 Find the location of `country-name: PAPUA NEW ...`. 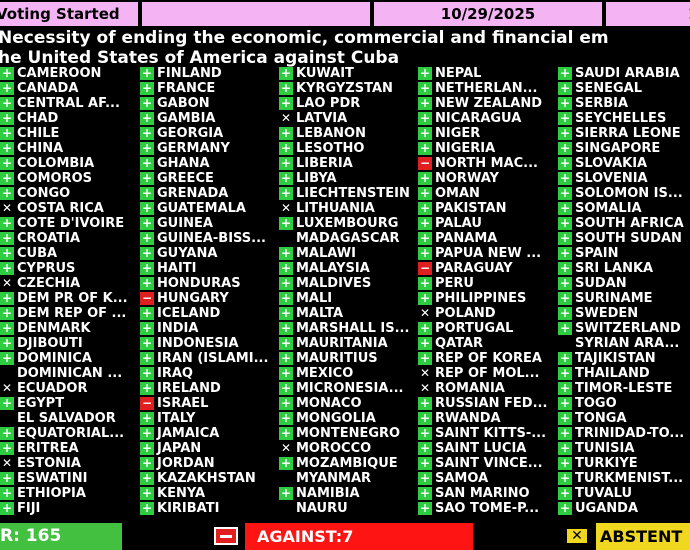

country-name: PAPUA NEW ... is located at coordinates (488, 253).